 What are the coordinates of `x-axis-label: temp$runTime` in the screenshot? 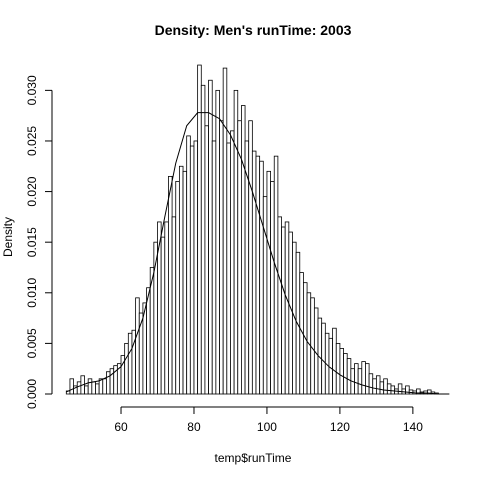 It's located at (253, 458).